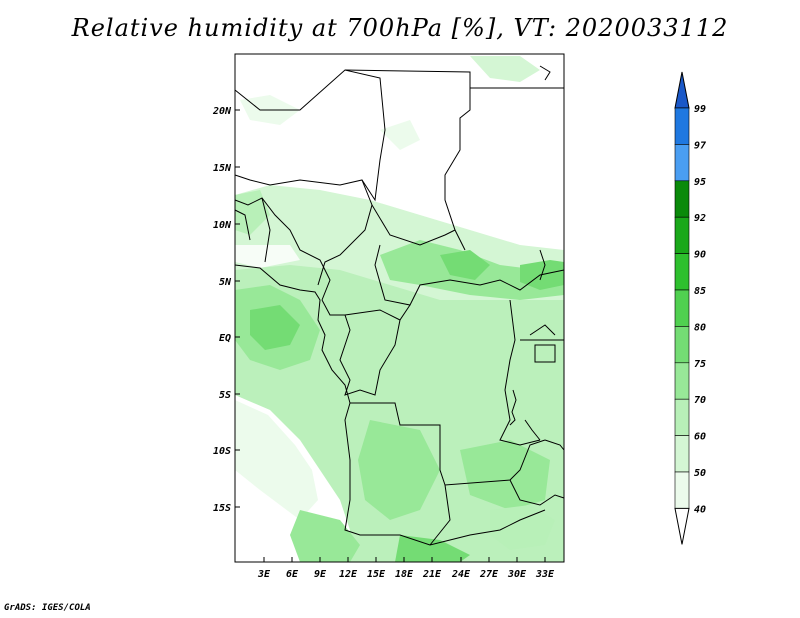 The height and width of the screenshot is (618, 800). What do you see at coordinates (700, 182) in the screenshot?
I see `colorbar-label: 95` at bounding box center [700, 182].